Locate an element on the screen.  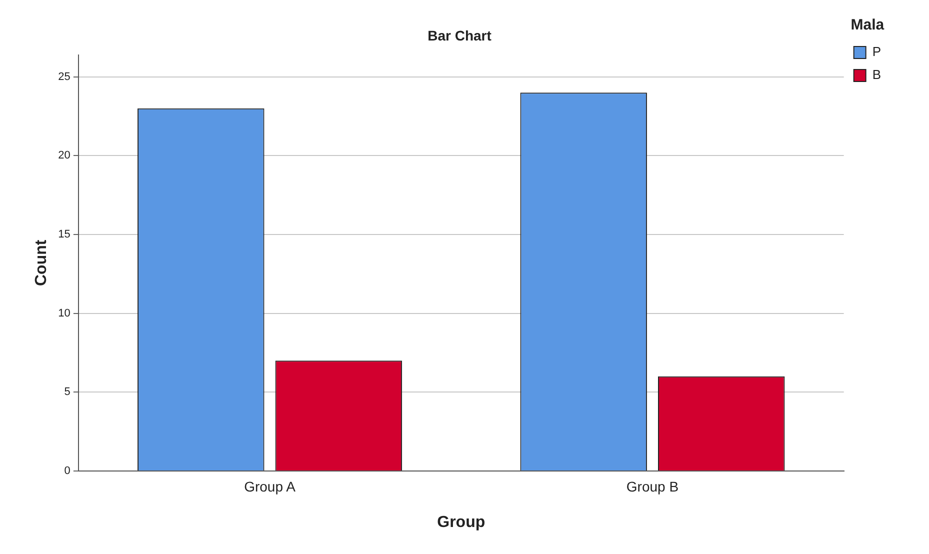
y-axis-title: Count is located at coordinates (41, 262).